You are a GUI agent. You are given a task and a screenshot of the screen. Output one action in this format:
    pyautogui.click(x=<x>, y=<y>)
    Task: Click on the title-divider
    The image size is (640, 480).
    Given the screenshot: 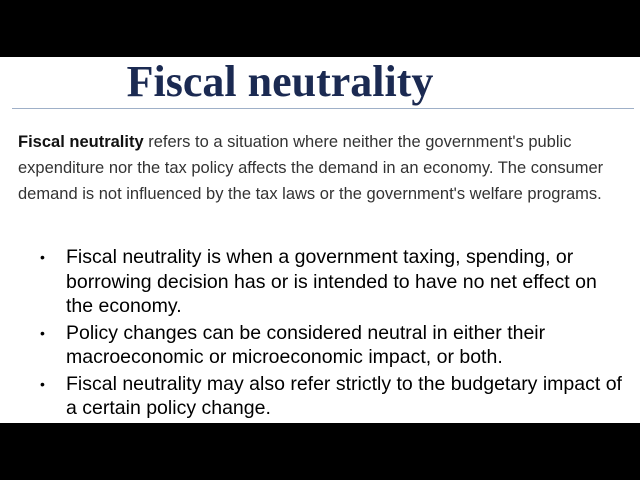 What is the action you would take?
    pyautogui.click(x=323, y=108)
    